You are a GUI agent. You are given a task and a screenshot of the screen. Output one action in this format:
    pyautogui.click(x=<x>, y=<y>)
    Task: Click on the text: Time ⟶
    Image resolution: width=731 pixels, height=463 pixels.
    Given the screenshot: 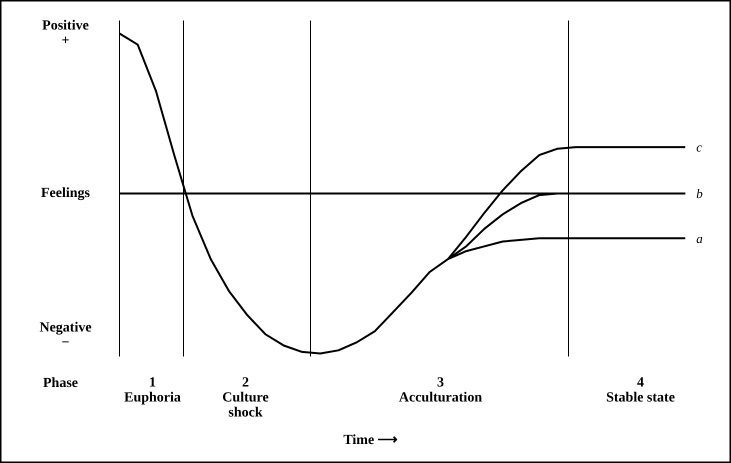 What is the action you would take?
    pyautogui.click(x=370, y=440)
    